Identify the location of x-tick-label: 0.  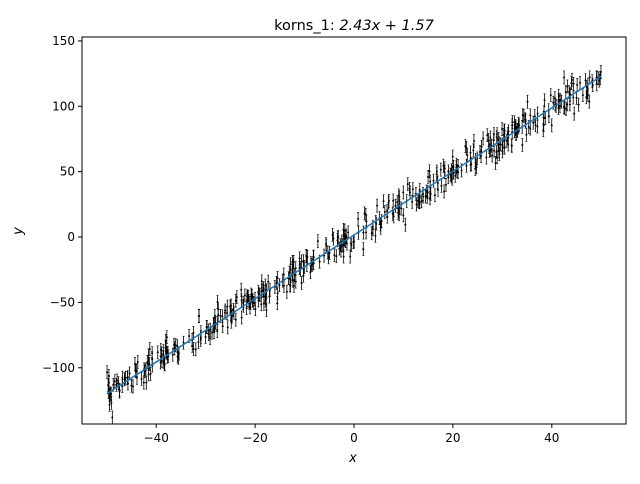
(354, 438).